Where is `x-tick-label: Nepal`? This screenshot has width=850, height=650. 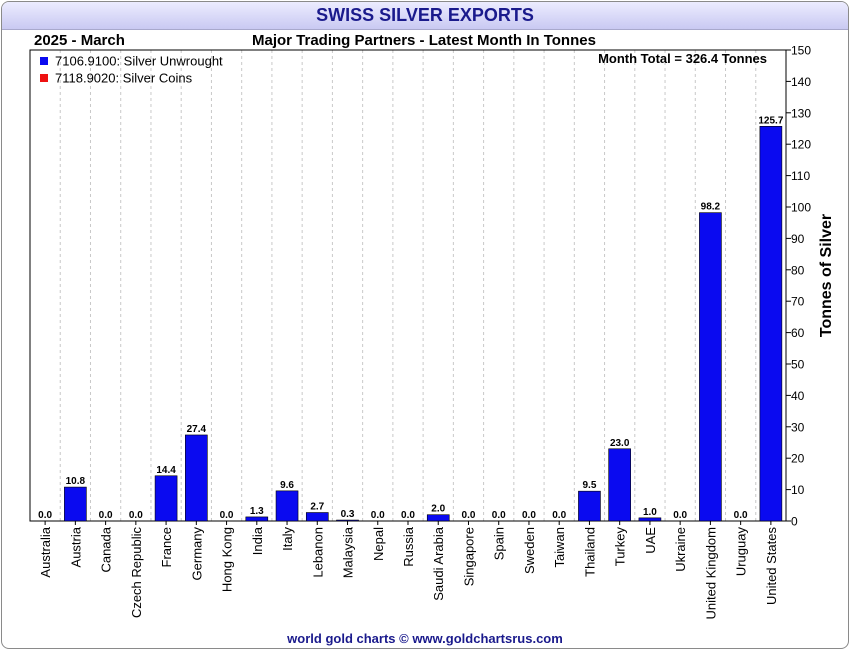 x-tick-label: Nepal is located at coordinates (378, 544).